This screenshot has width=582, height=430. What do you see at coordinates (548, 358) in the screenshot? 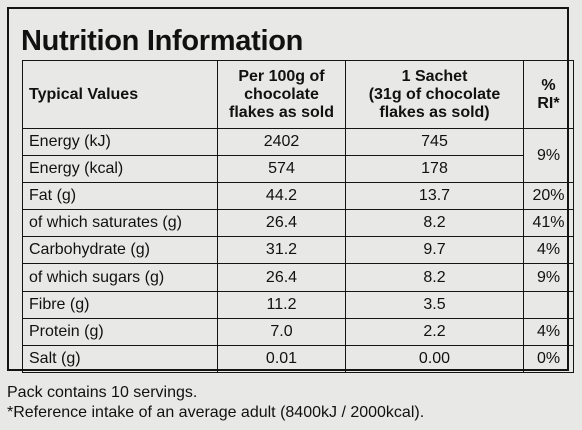
I see `ri-value: 0%` at bounding box center [548, 358].